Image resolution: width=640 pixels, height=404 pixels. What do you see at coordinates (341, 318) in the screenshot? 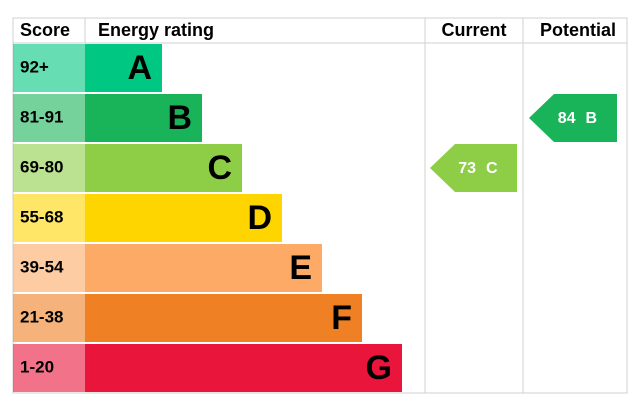
I see `rating-letter: F` at bounding box center [341, 318].